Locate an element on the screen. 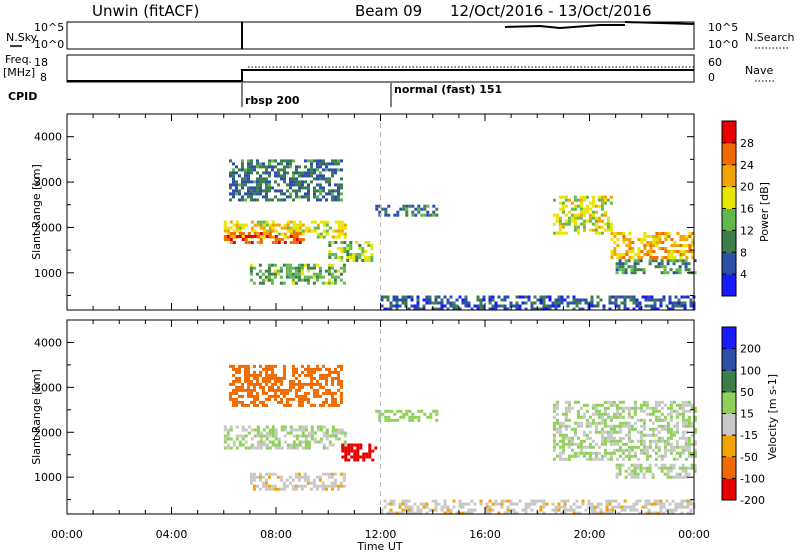  velocity-colorbar-tick-6: -100 is located at coordinates (752, 478).